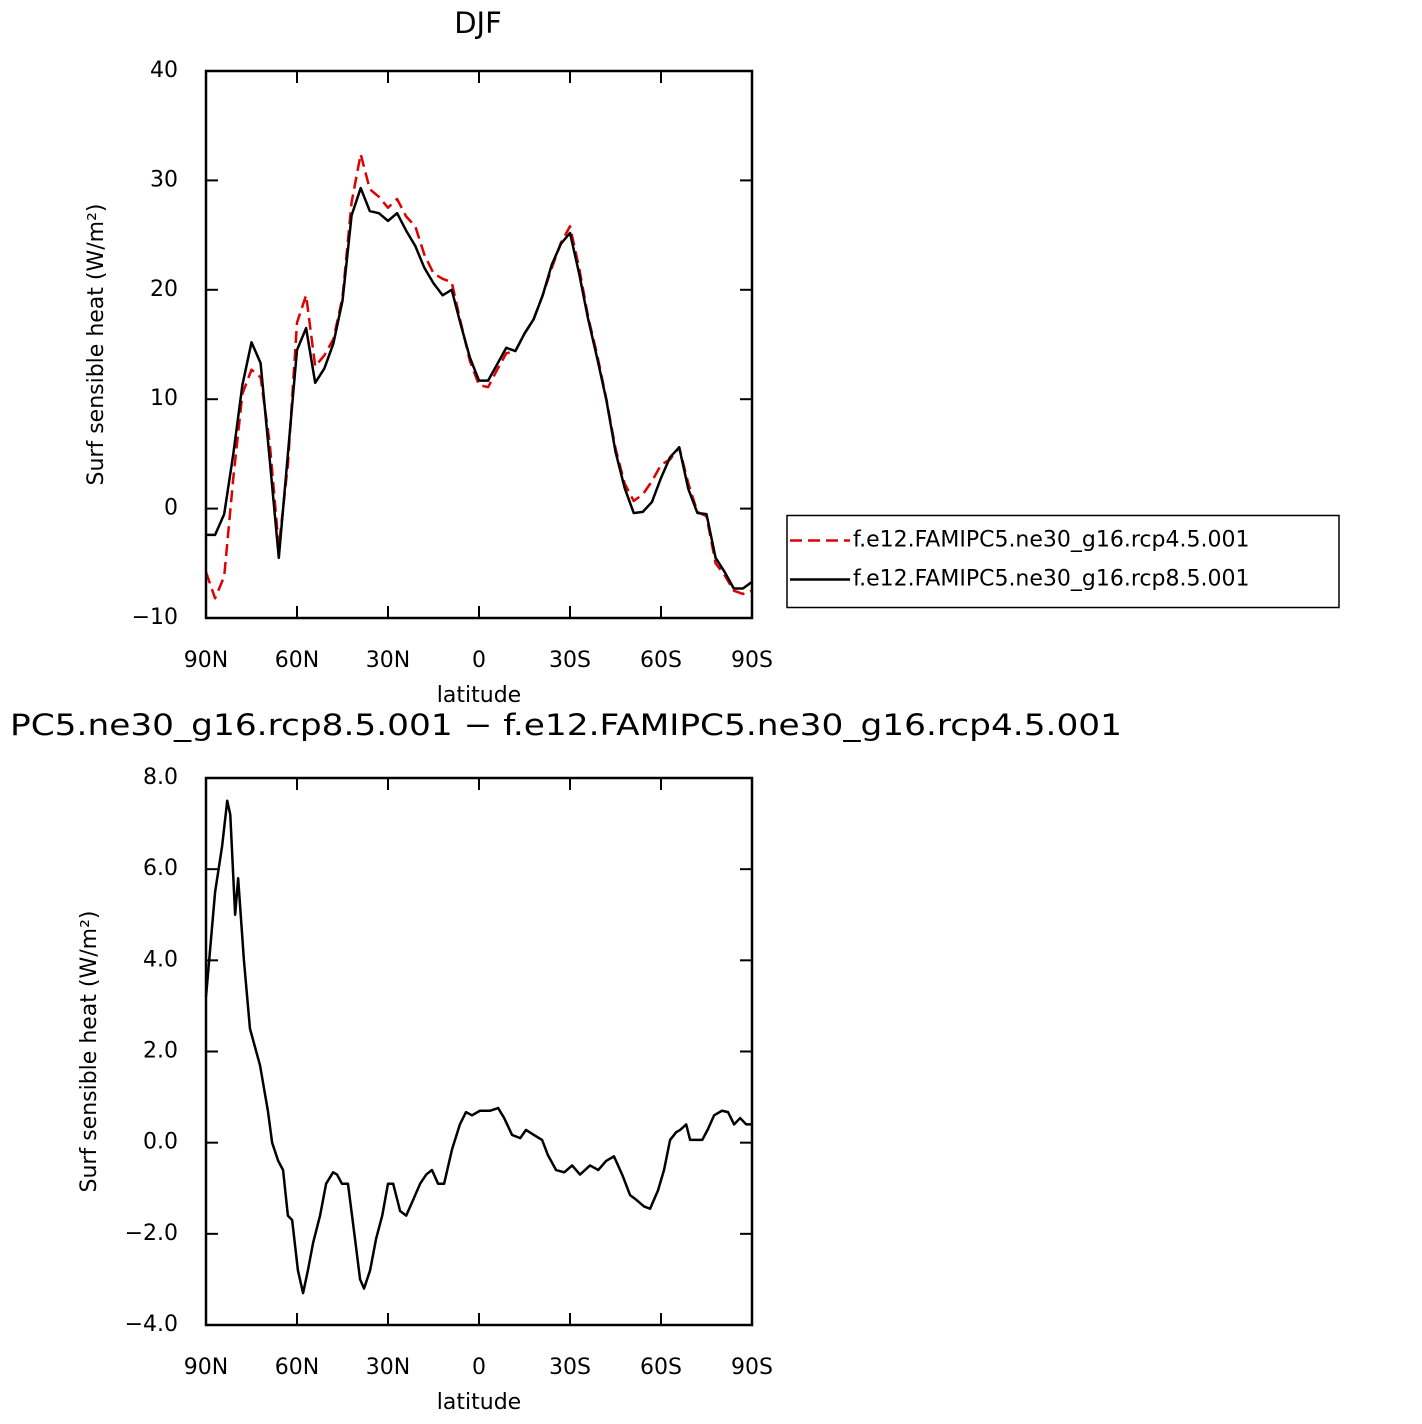 The height and width of the screenshot is (1424, 1422). I want to click on y-tick-label: 2.0, so click(160, 1051).